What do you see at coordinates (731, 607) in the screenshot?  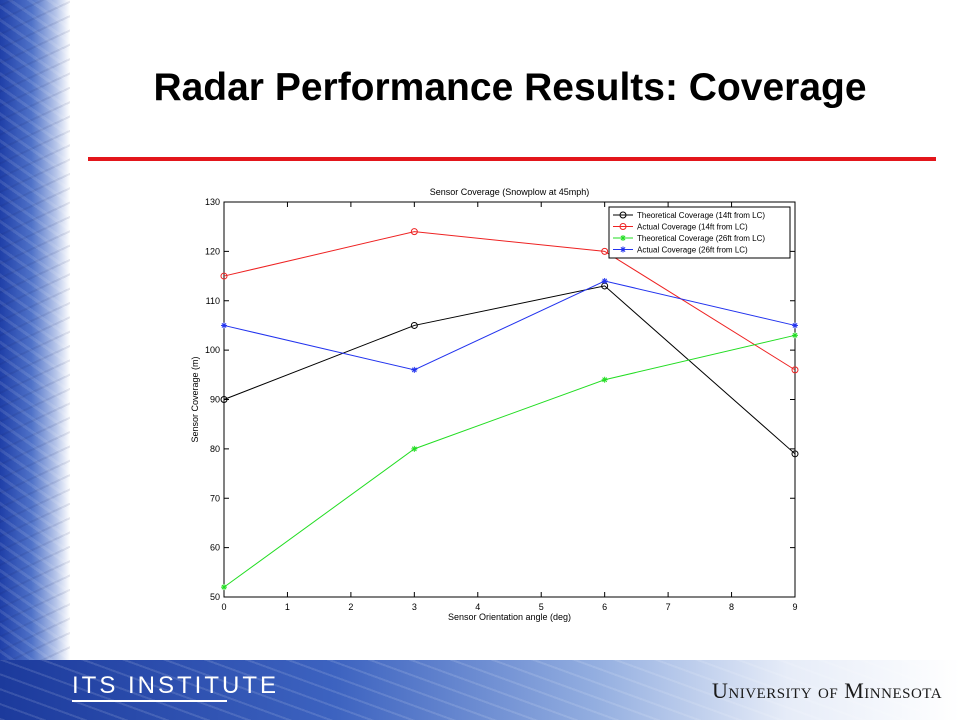 I see `x-tick-label: 8` at bounding box center [731, 607].